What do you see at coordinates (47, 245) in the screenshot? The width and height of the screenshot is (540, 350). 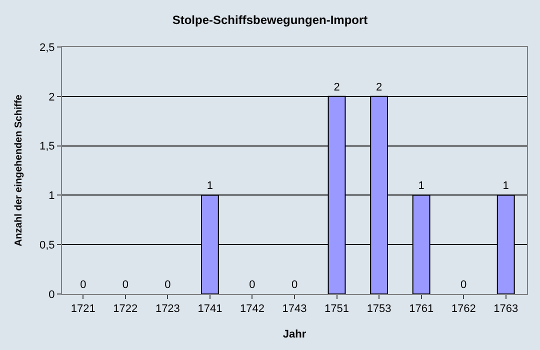 I see `y-tick-label: 0,5` at bounding box center [47, 245].